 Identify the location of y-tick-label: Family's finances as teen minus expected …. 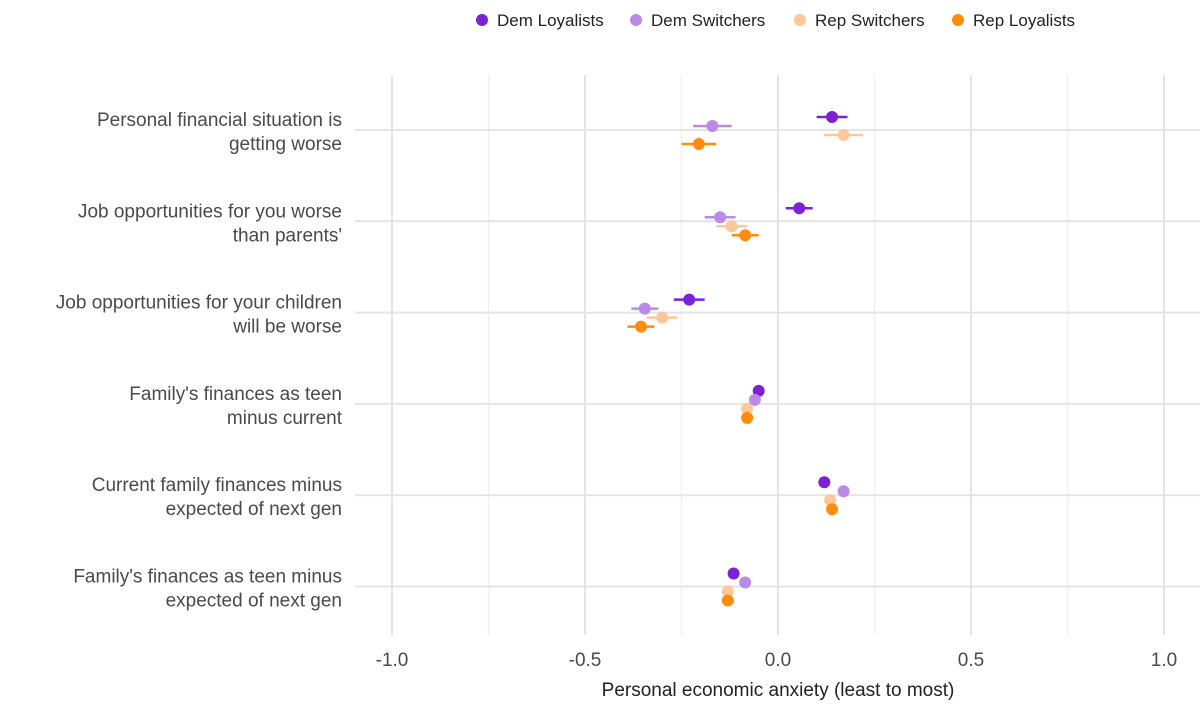
(207, 589).